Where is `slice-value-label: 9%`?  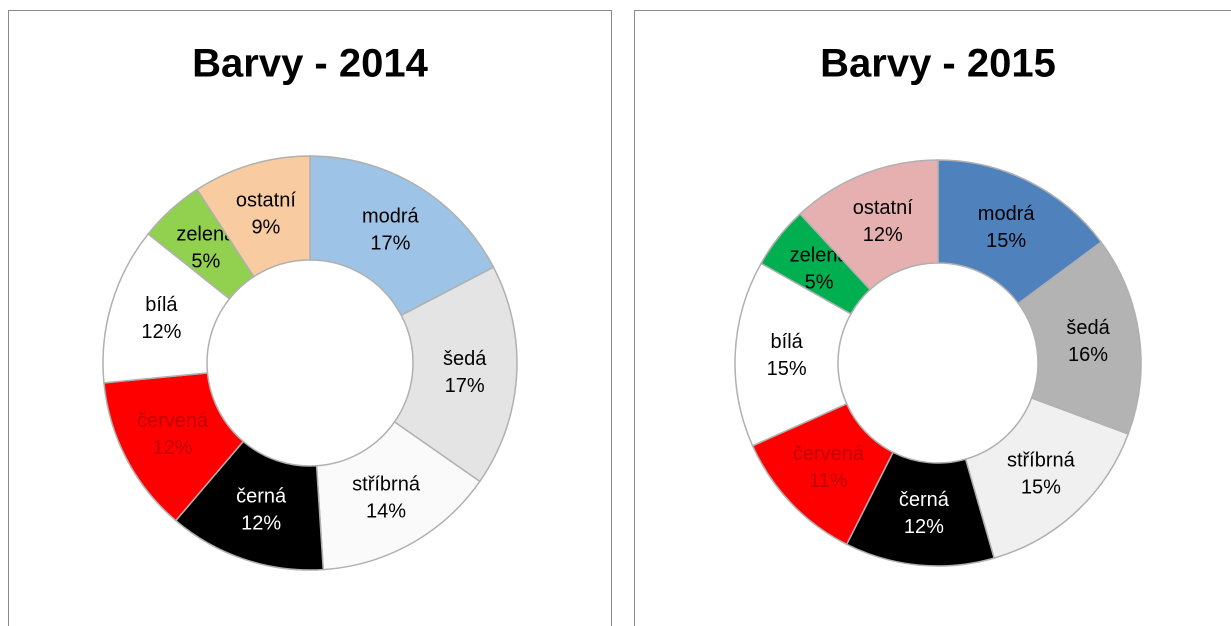
slice-value-label: 9% is located at coordinates (265, 228).